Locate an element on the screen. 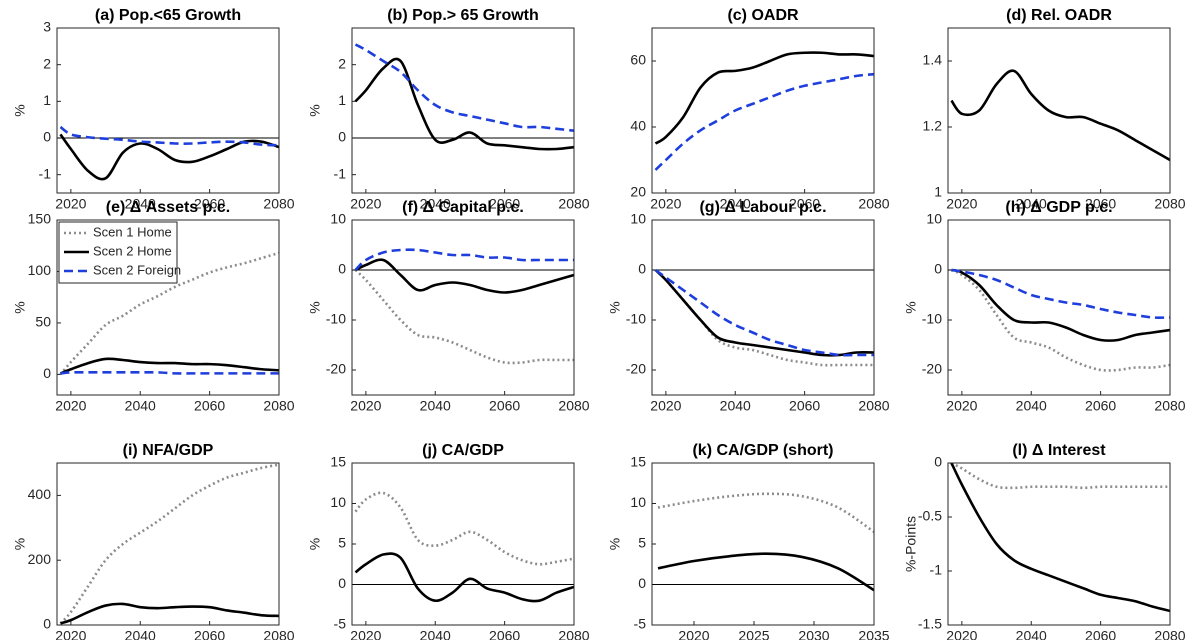 The image size is (1192, 640). y-tick-label: 50 is located at coordinates (43, 322).